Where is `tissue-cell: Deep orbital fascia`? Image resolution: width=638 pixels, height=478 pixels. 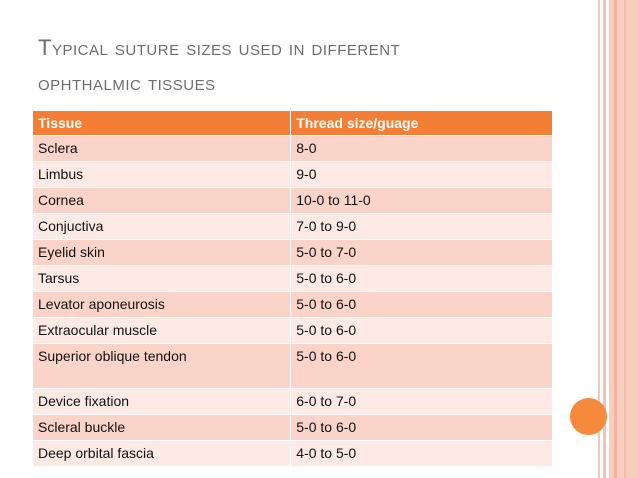
tissue-cell: Deep orbital fascia is located at coordinates (162, 453).